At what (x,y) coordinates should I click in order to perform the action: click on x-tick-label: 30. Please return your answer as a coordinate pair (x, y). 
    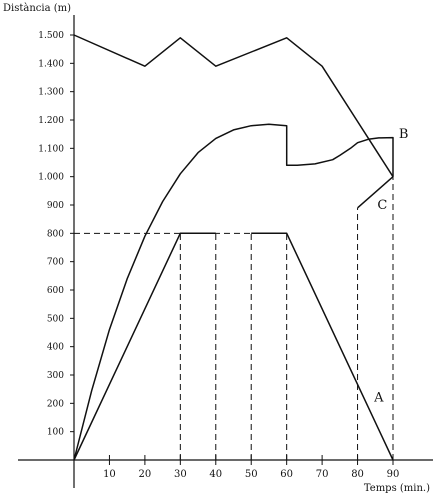
    Looking at the image, I should click on (180, 474).